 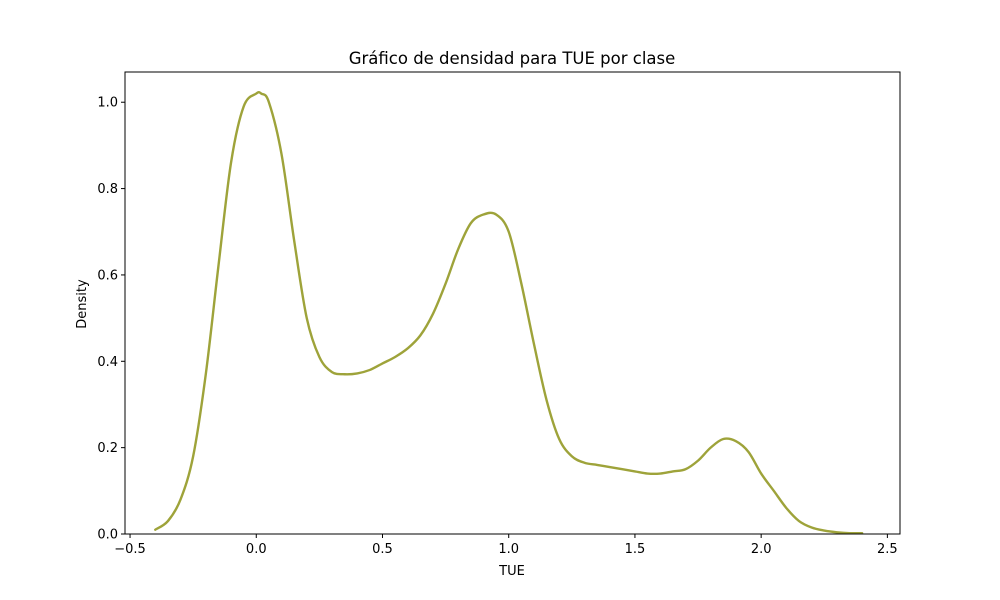 I want to click on x-tick-label: 1.5, so click(x=635, y=549).